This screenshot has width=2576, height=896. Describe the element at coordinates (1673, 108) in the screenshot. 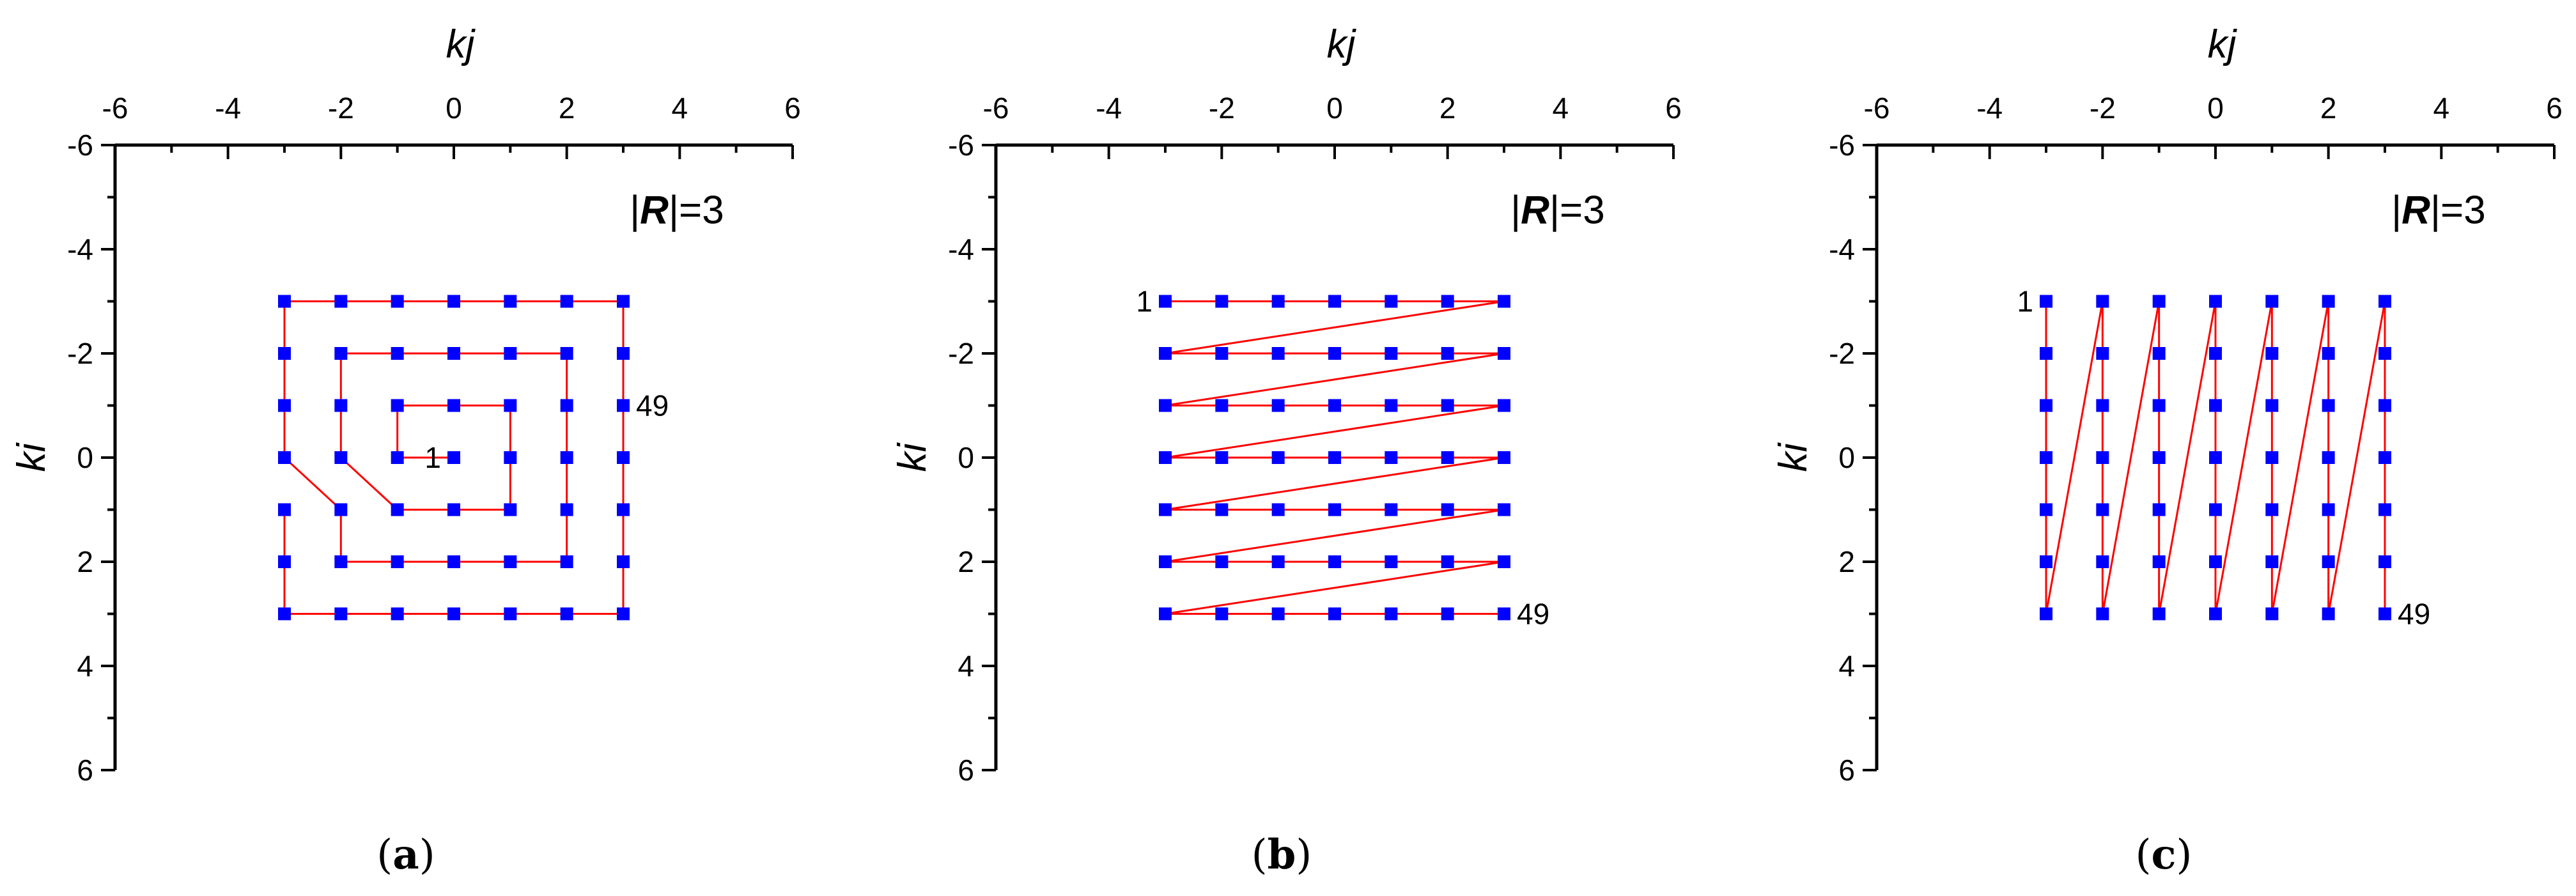

I see `x-tick-label: 6` at that location.